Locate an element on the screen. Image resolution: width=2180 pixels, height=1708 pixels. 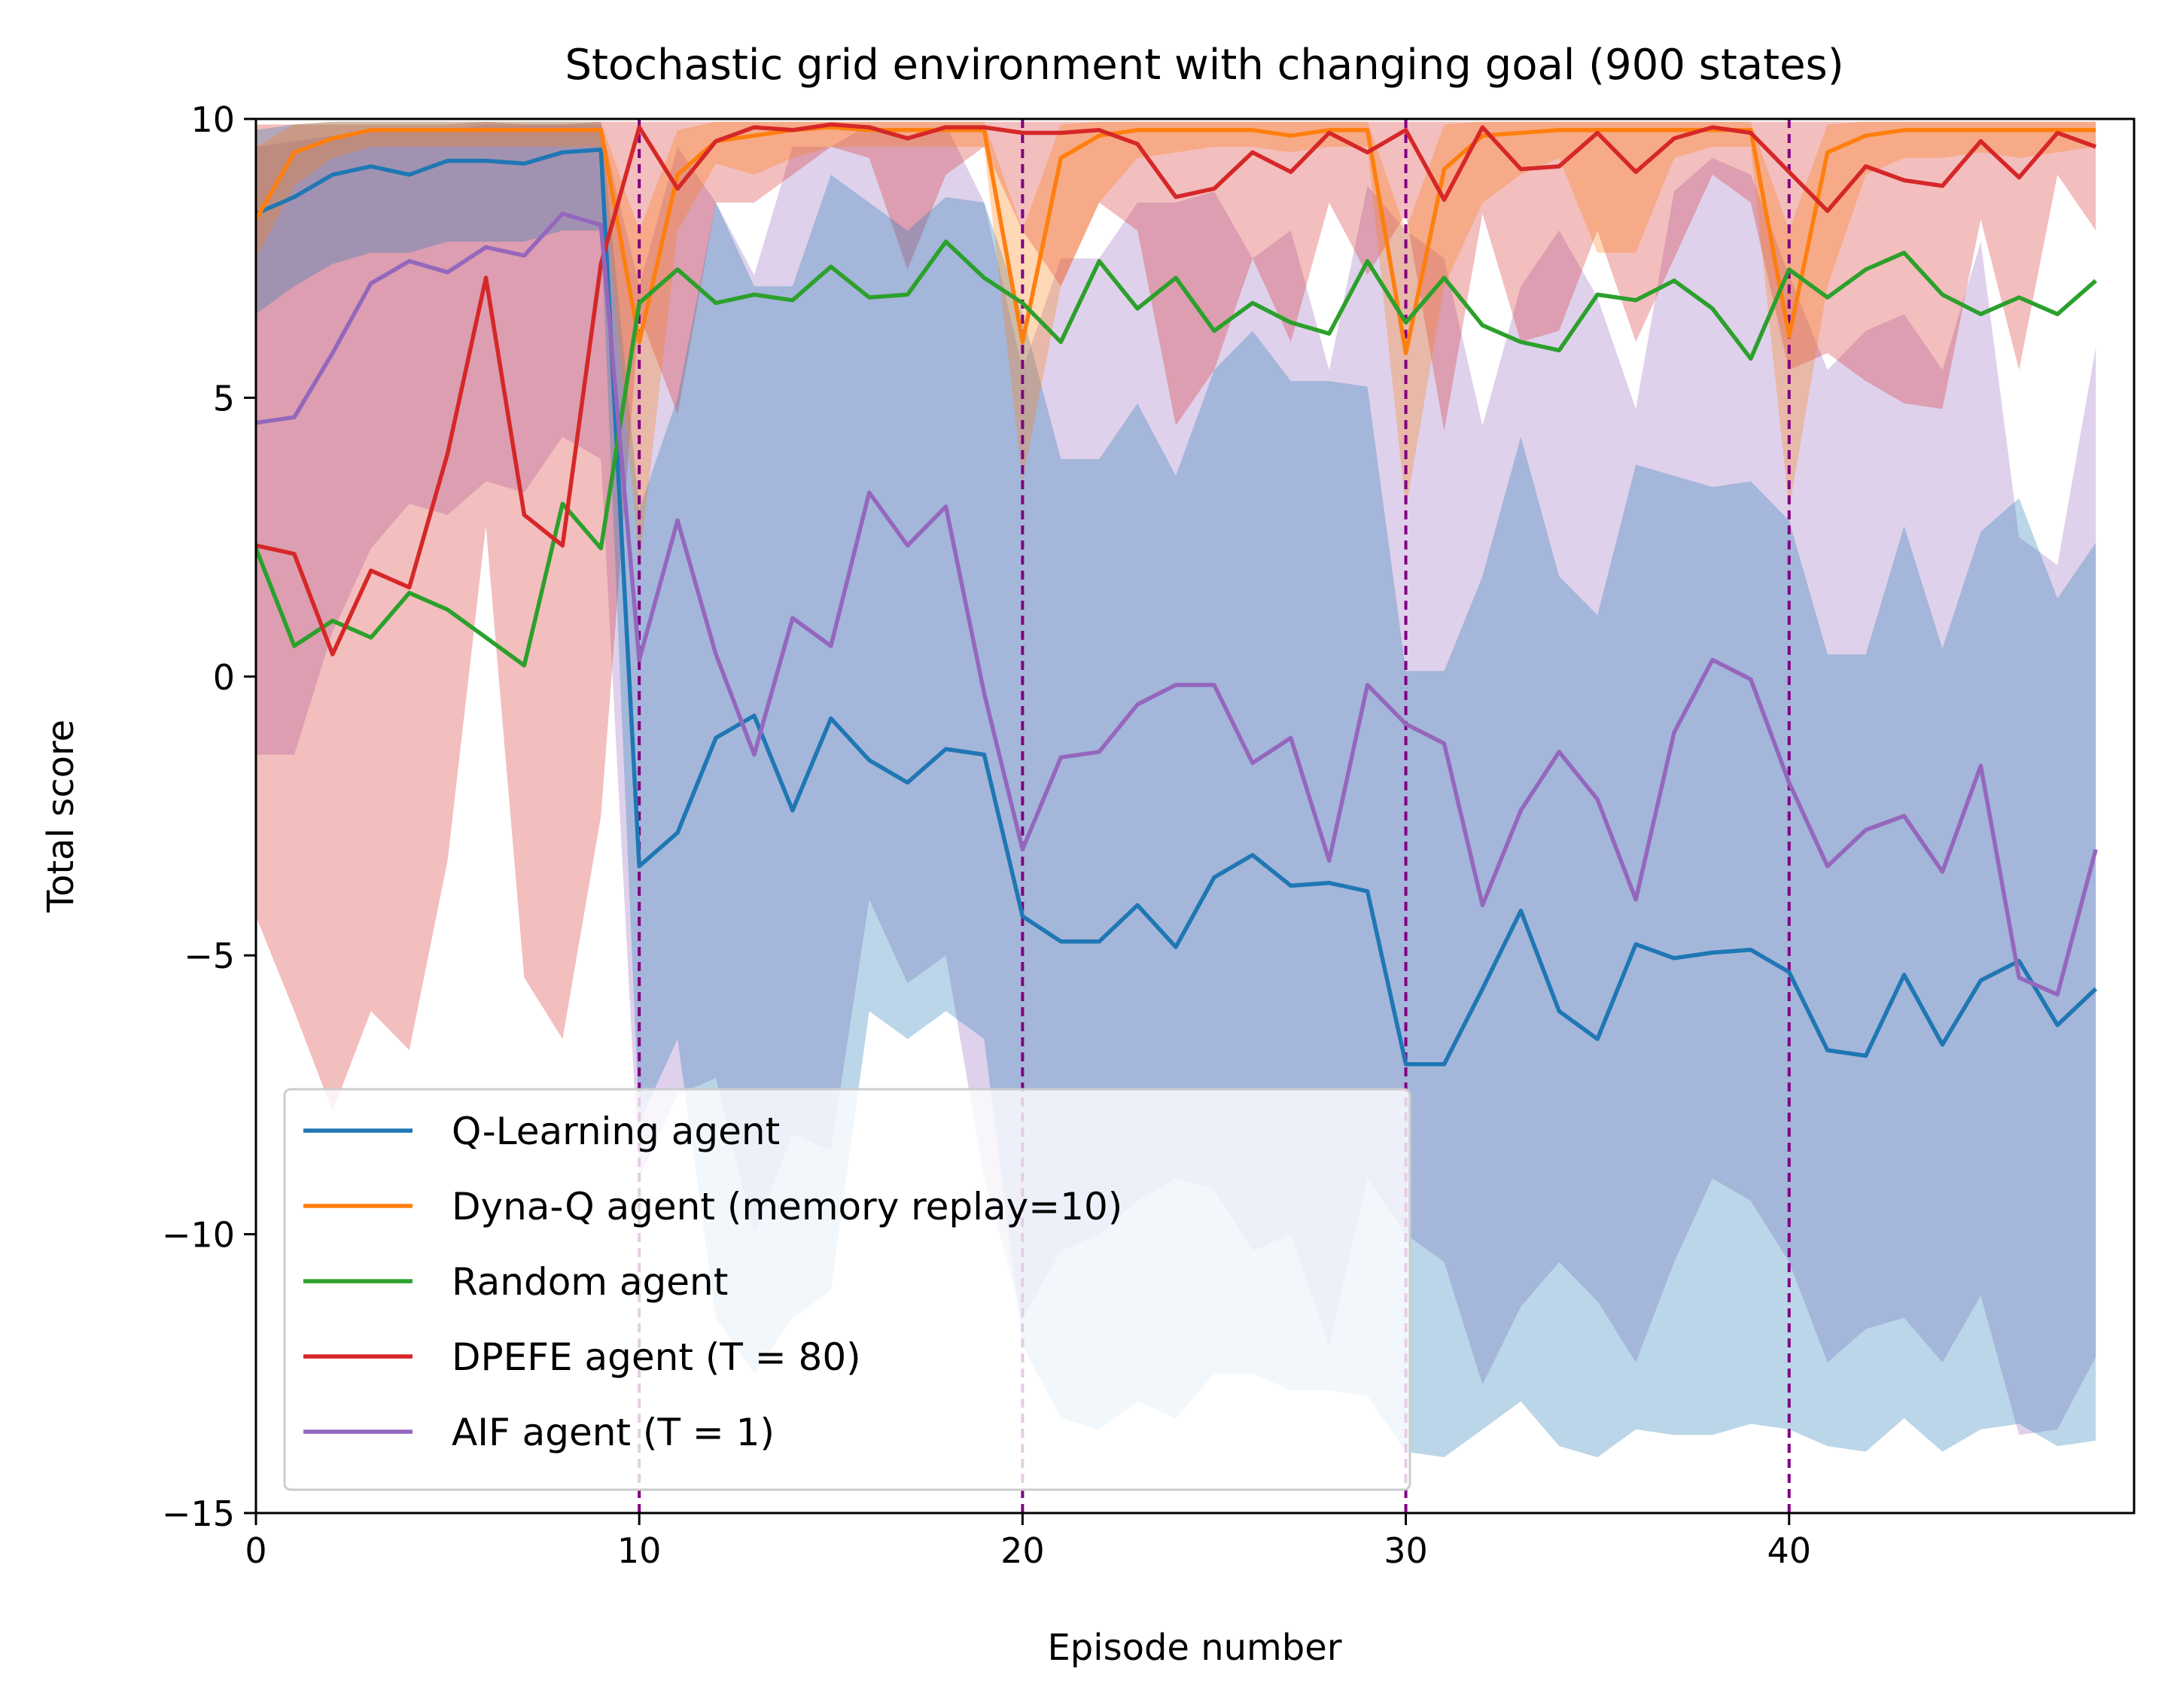
y-tick-label: 0 is located at coordinates (224, 677).